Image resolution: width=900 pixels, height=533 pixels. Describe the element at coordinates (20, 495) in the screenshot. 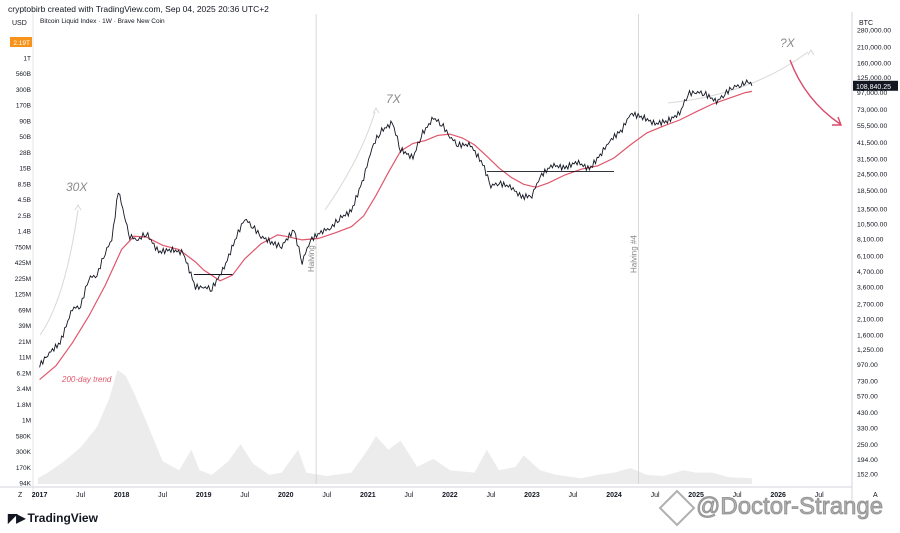

I see `time-axis-left-marker: Z` at that location.